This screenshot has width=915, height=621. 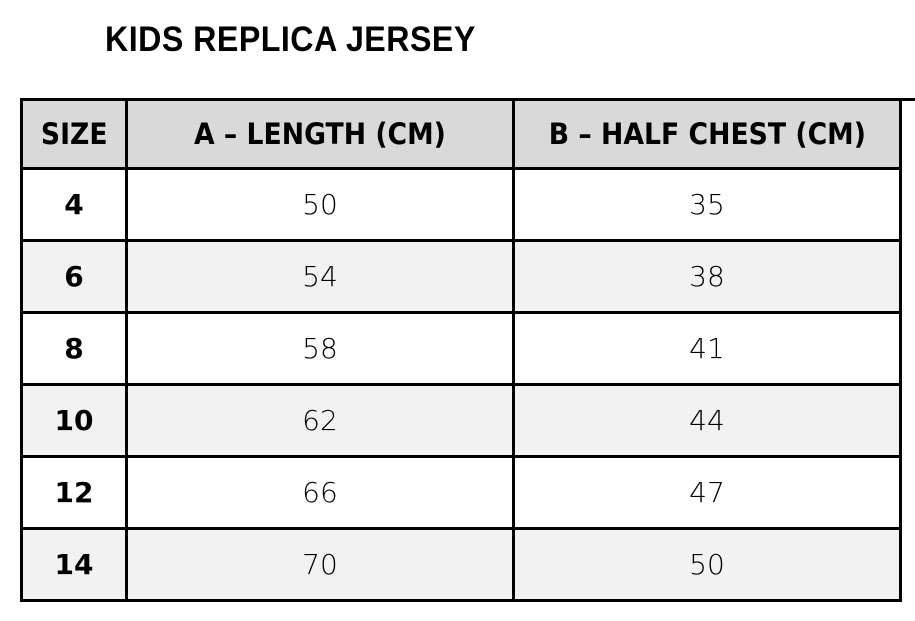 I want to click on cell-half-chest: 38, so click(x=707, y=276).